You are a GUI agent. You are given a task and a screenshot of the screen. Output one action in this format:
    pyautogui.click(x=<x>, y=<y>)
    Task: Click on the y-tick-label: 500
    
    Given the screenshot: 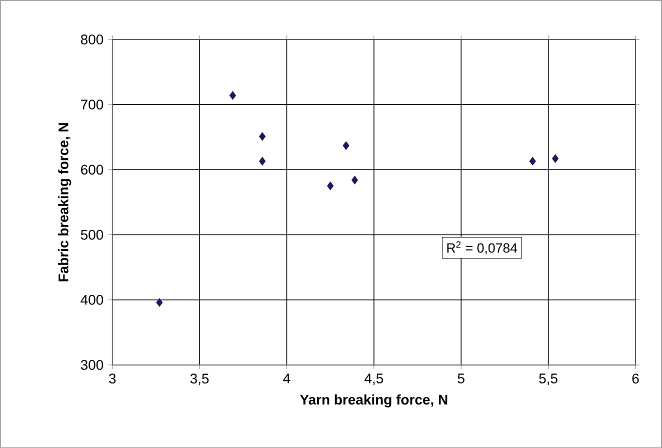 What is the action you would take?
    pyautogui.click(x=92, y=235)
    